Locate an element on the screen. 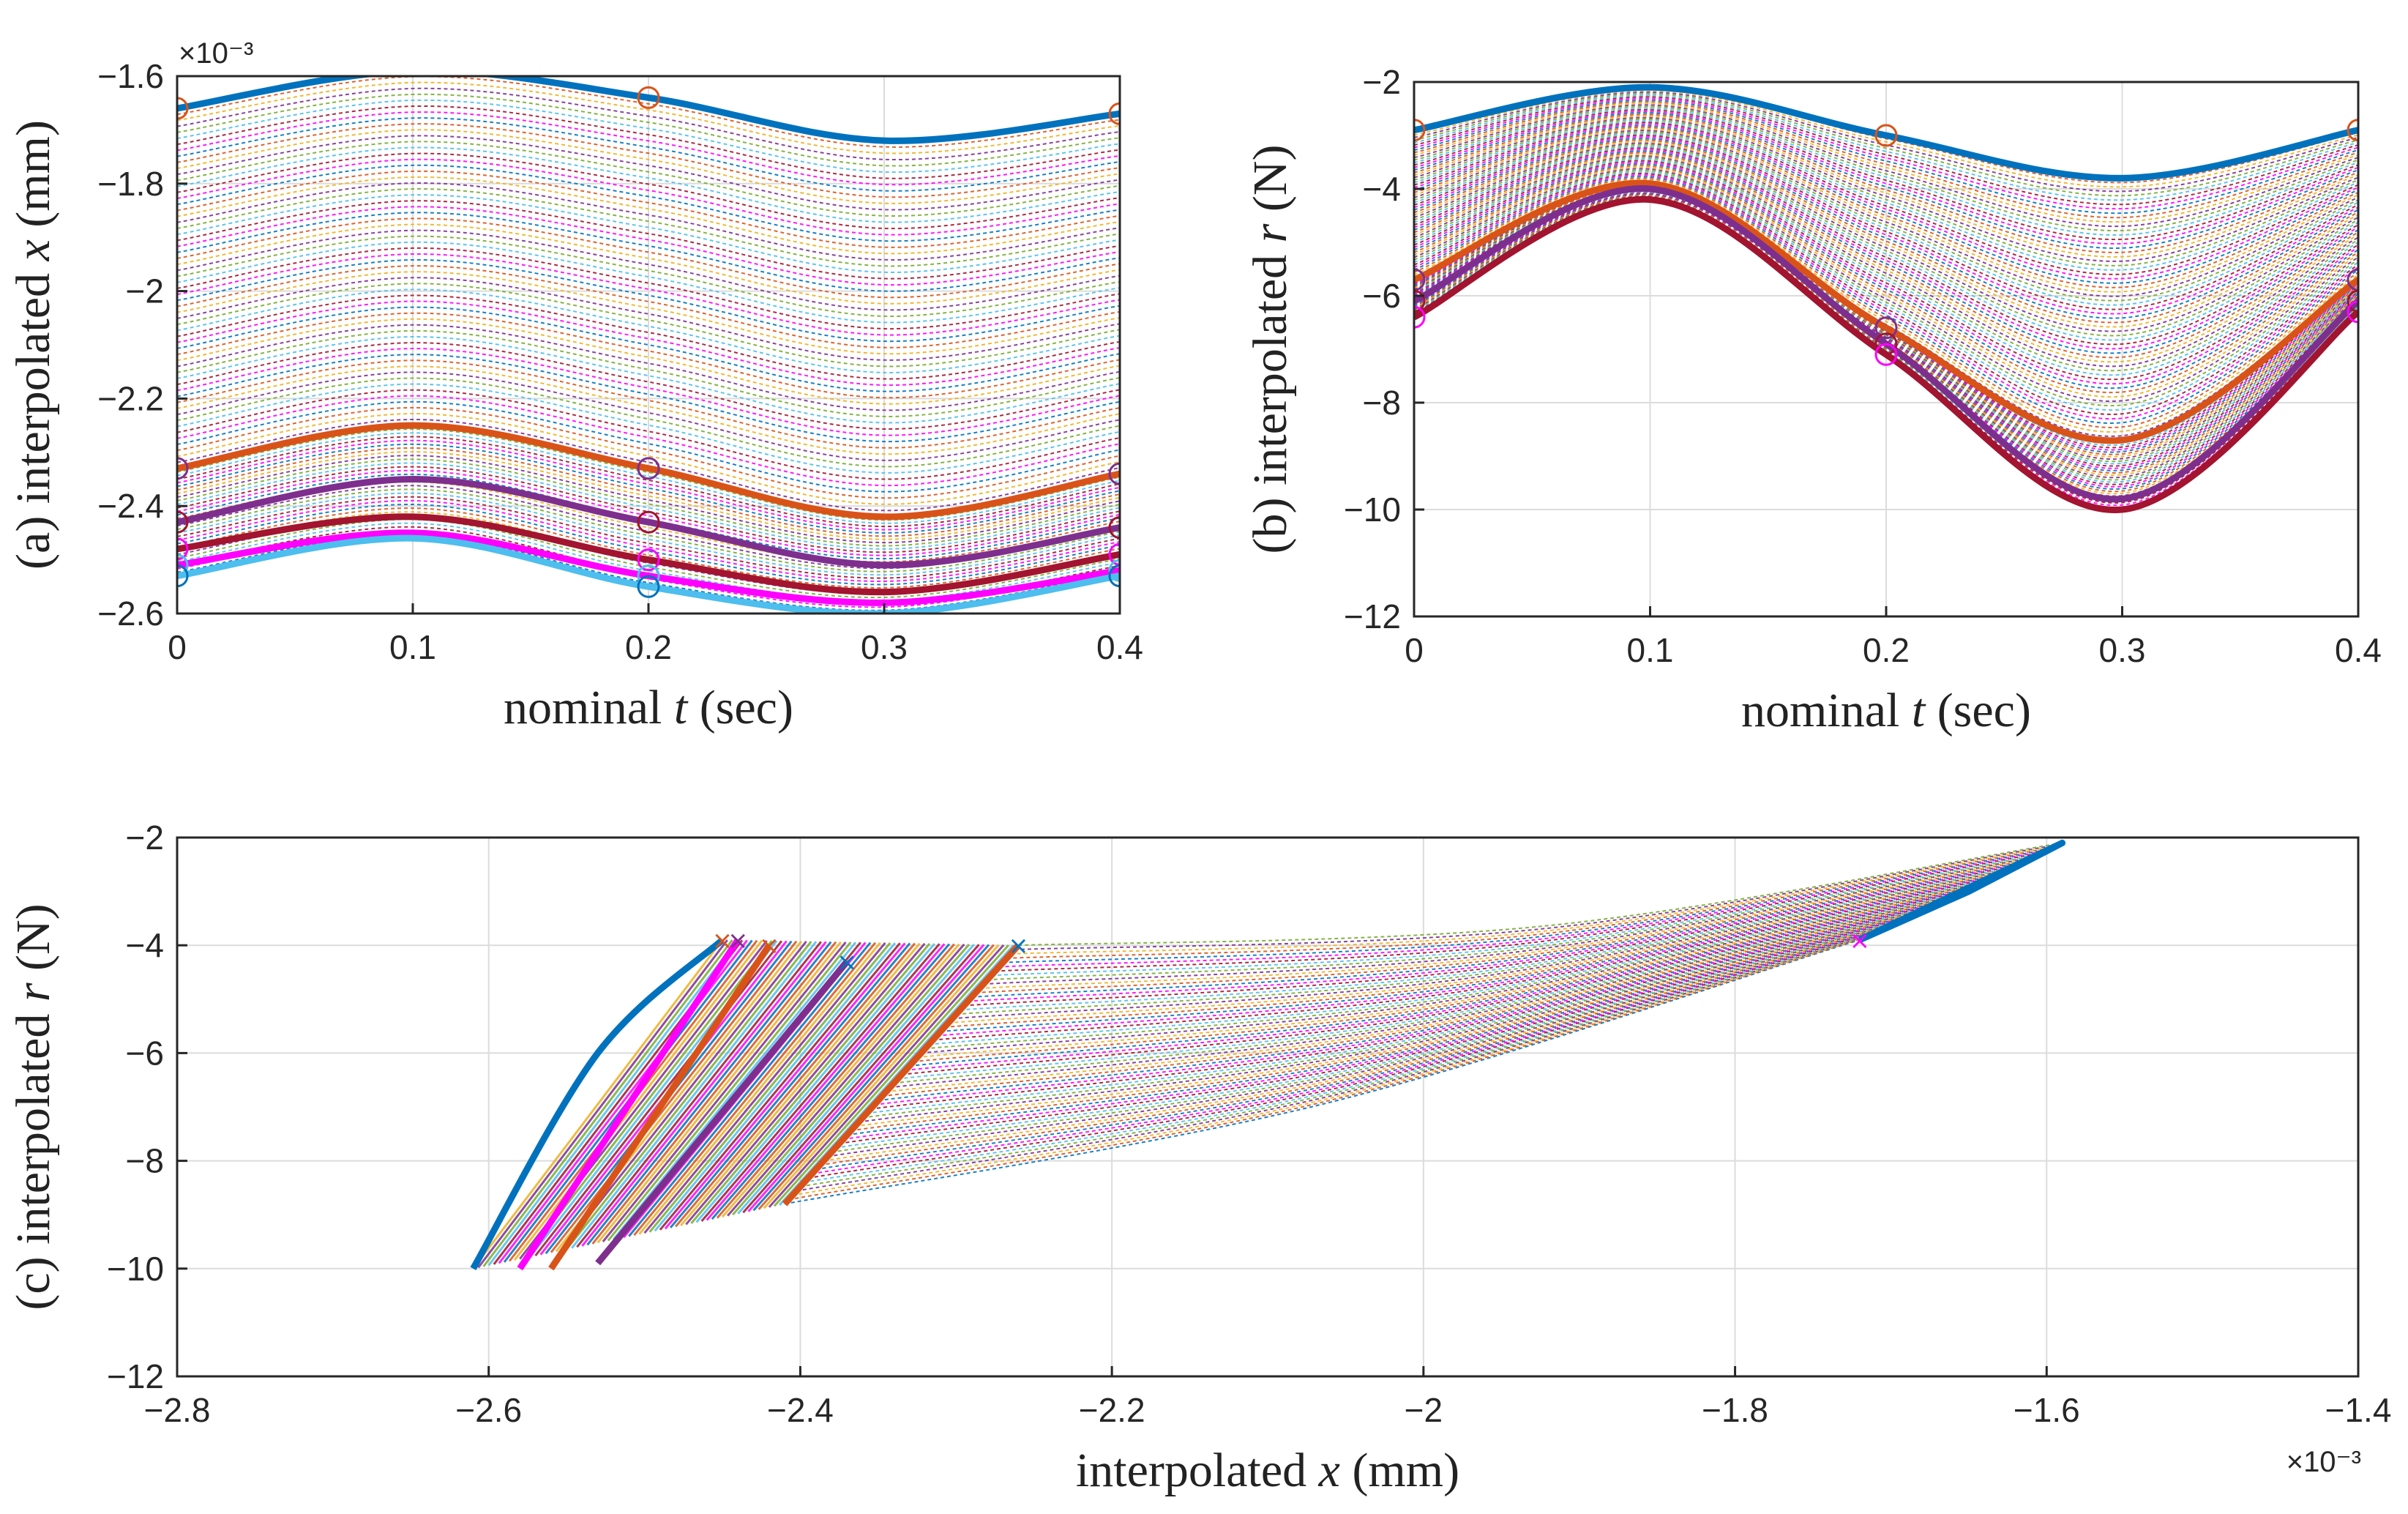 This screenshot has width=2408, height=1514. y-tick-label: −10 is located at coordinates (135, 1269).